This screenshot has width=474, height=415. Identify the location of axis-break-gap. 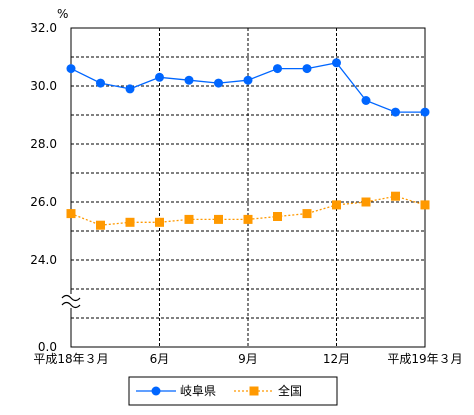
(71, 301).